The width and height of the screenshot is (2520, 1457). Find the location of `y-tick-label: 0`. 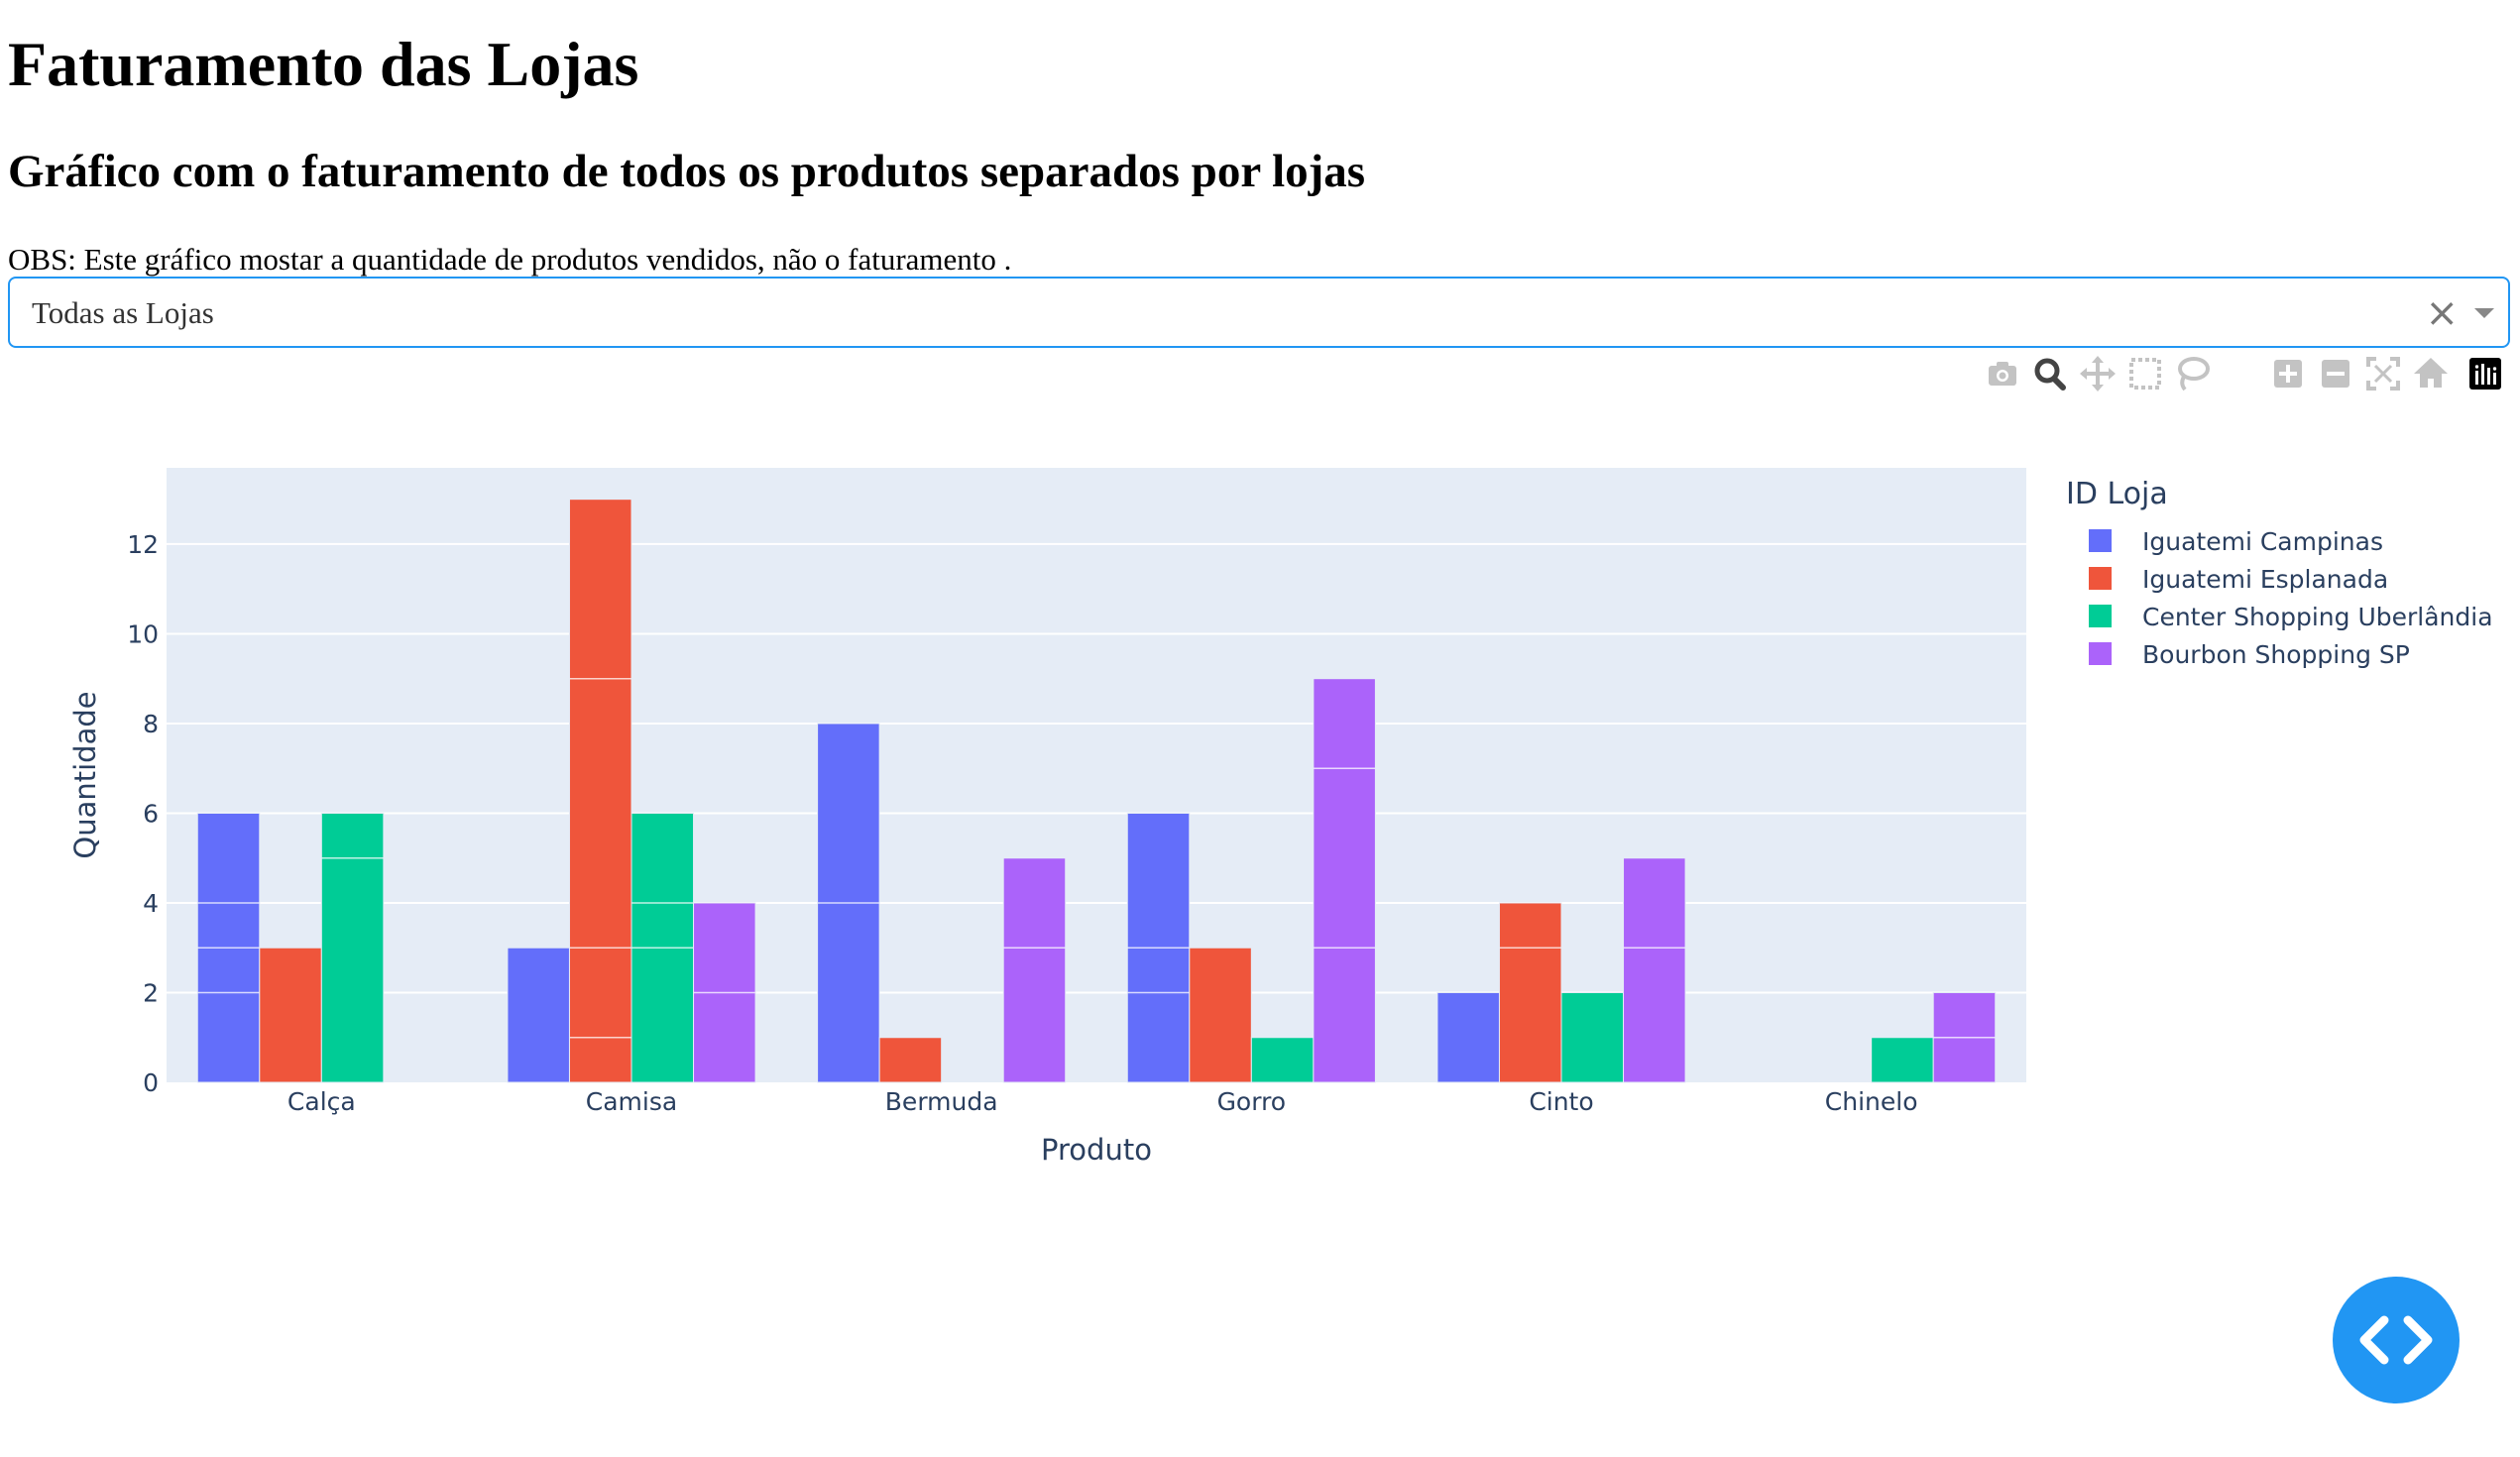

y-tick-label: 0 is located at coordinates (151, 1082).